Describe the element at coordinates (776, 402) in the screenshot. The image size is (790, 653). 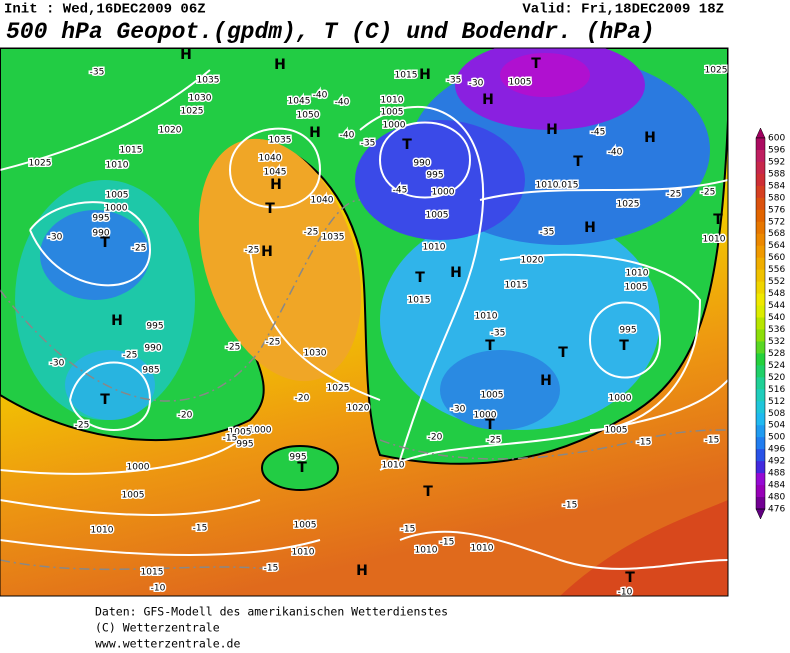
I see `colorbar-label: 512` at that location.